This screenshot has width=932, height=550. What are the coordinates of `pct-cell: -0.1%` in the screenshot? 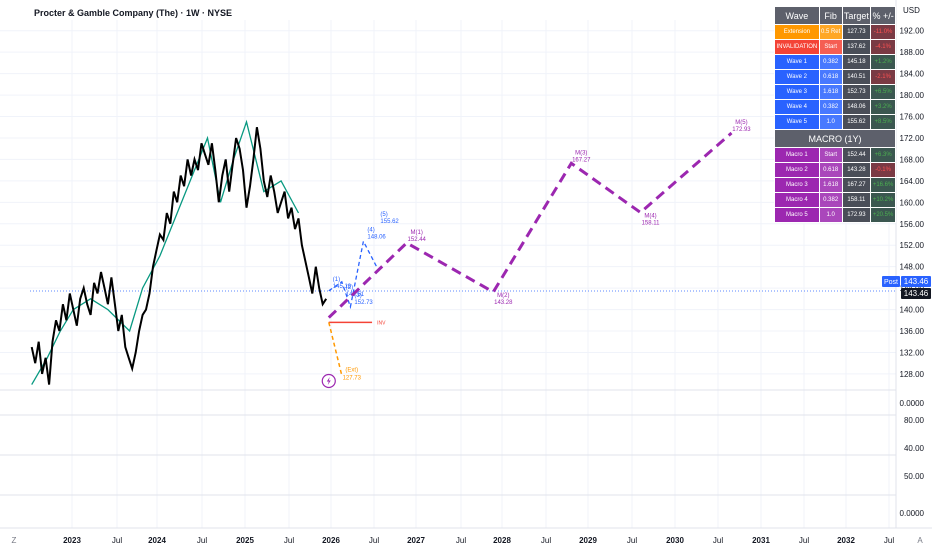 It's located at (883, 170).